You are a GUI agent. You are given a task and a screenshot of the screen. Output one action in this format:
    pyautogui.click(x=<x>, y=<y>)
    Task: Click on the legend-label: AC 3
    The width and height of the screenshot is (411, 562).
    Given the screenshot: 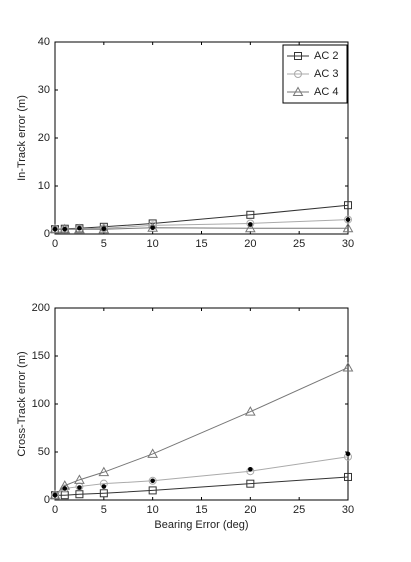 What is the action you would take?
    pyautogui.click(x=326, y=74)
    